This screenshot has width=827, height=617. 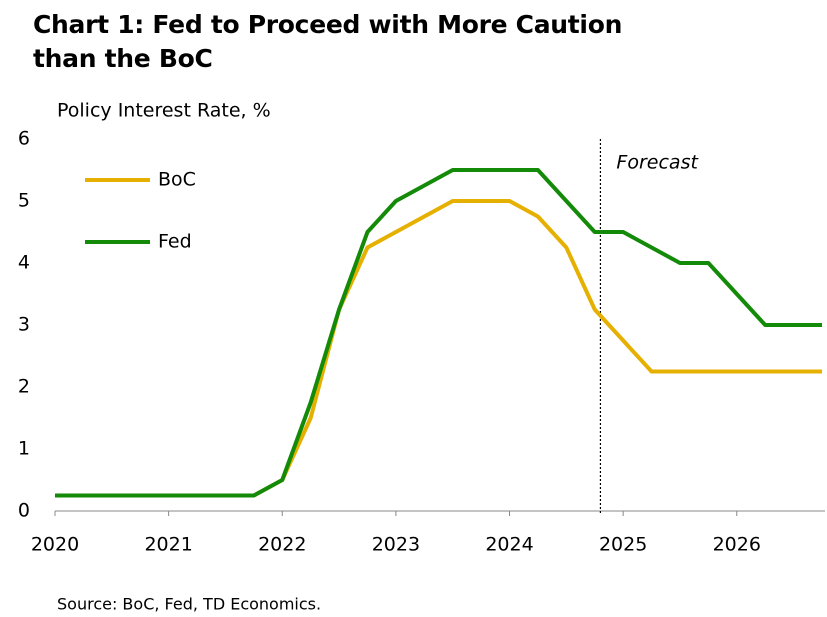 What do you see at coordinates (189, 604) in the screenshot?
I see `source: Source: BoC, Fed, TD Economics.` at bounding box center [189, 604].